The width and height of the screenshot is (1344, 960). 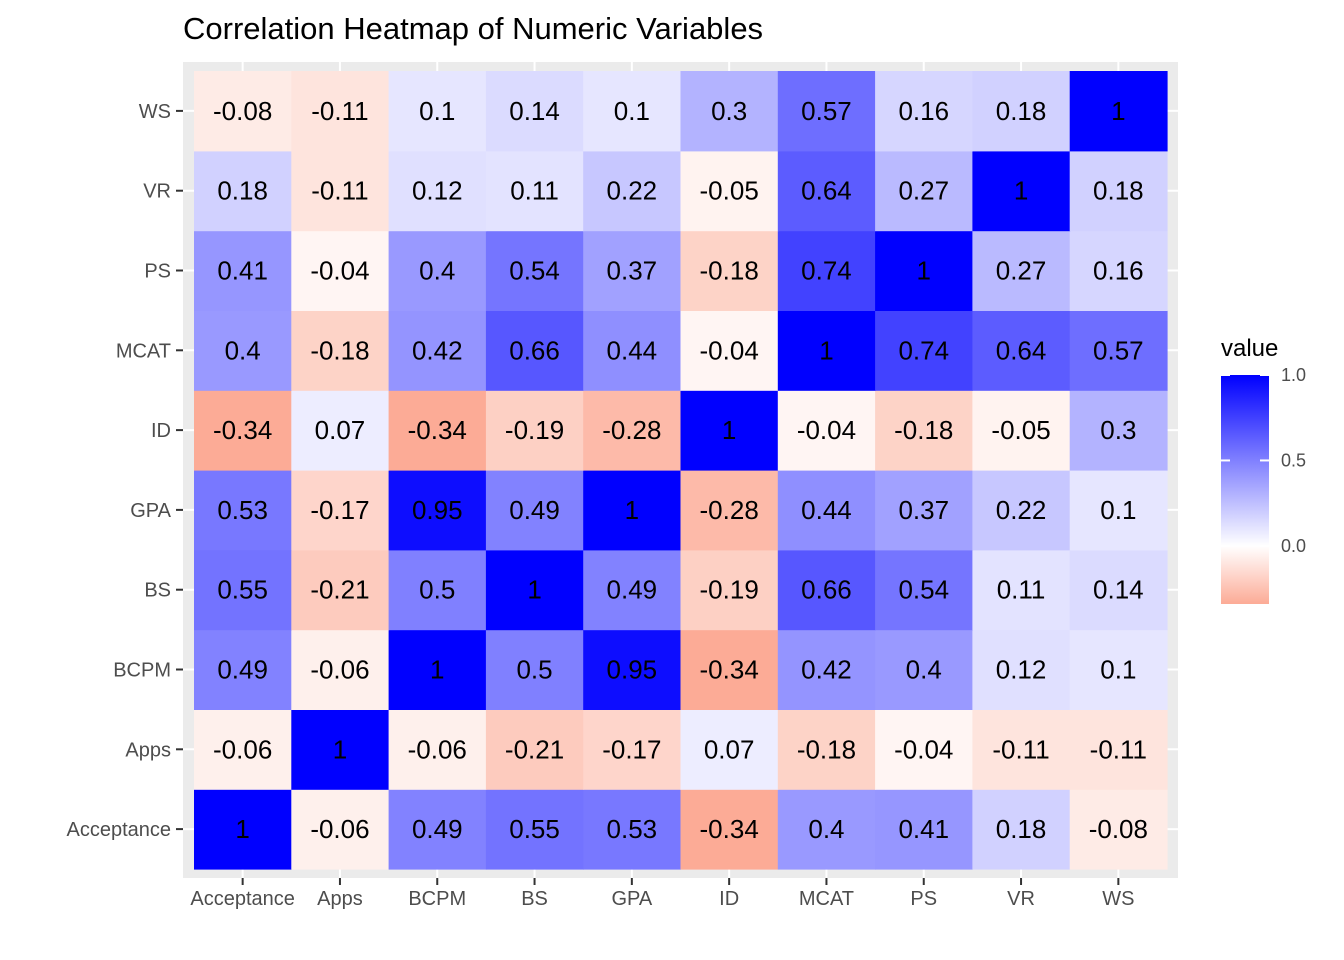 What do you see at coordinates (631, 899) in the screenshot?
I see `x-tick-label: GPA` at bounding box center [631, 899].